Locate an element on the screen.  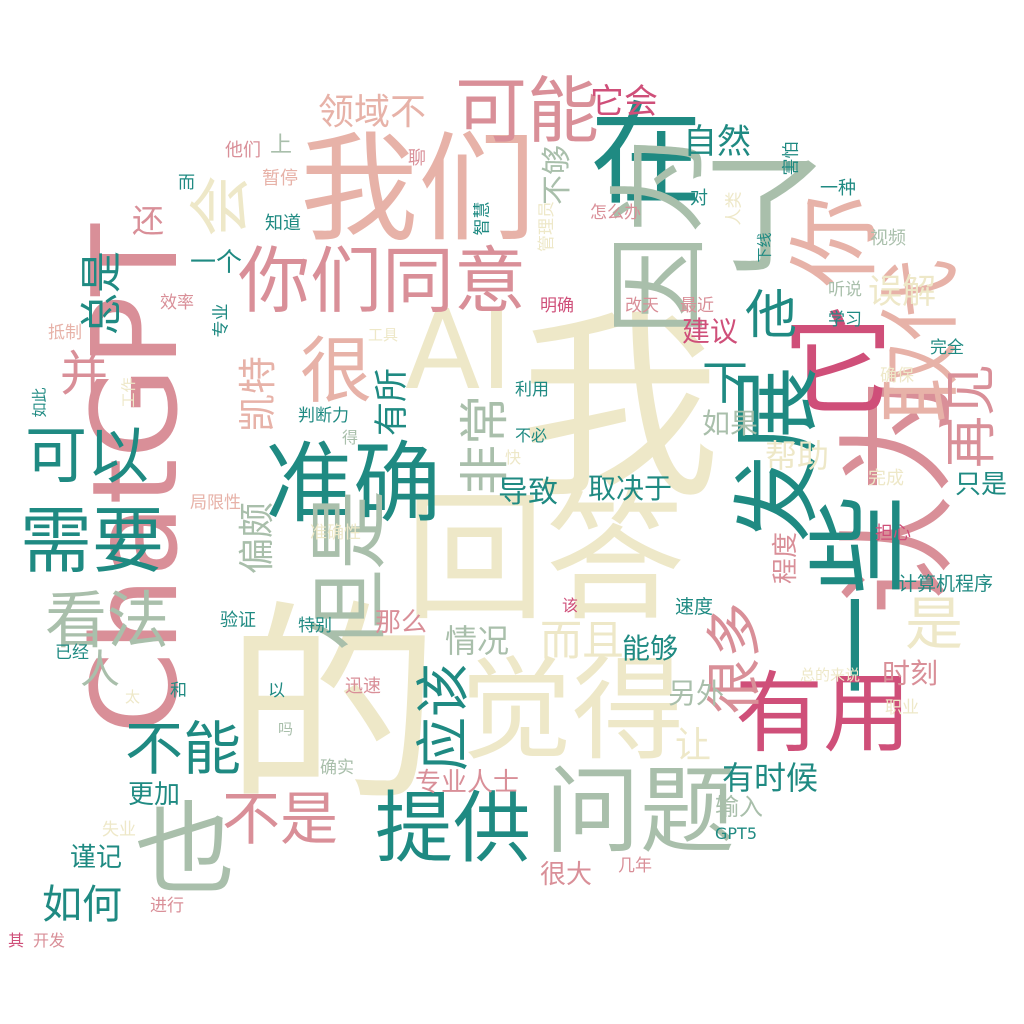
word-buneng: 不能 is located at coordinates (183, 749).